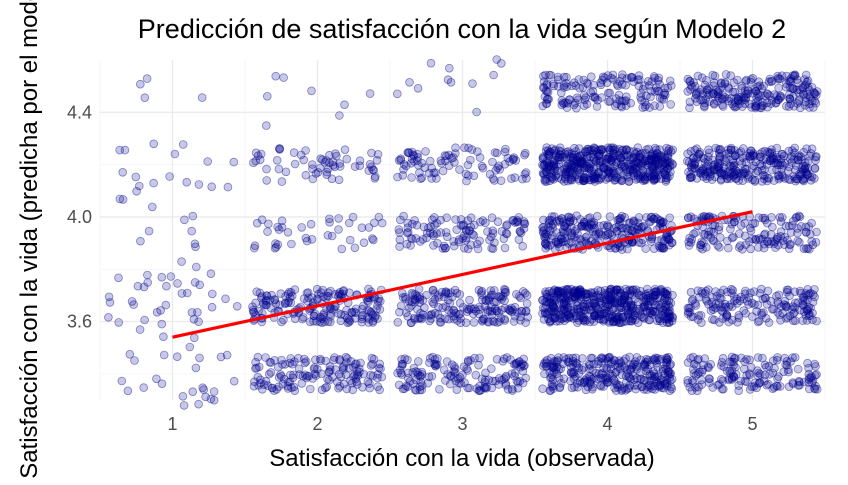  I want to click on x-axis-title: Satisfacción con la vida (observada), so click(462, 458).